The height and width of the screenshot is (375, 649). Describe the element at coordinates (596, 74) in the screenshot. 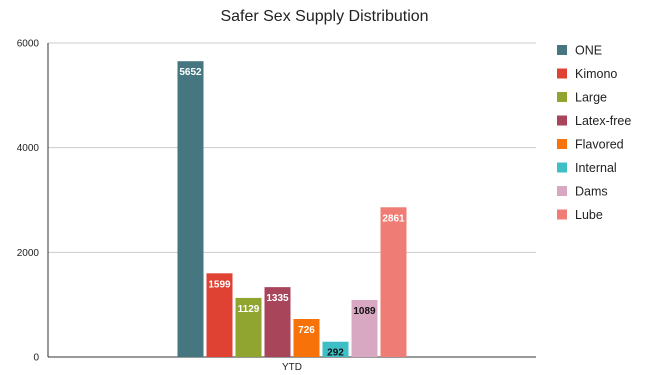

I see `legend-label: Kimono` at that location.